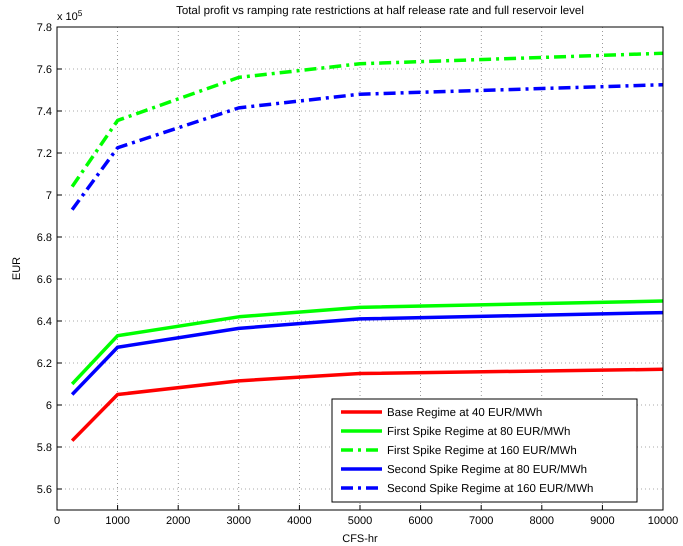 The width and height of the screenshot is (683, 546). Describe the element at coordinates (602, 521) in the screenshot. I see `x-tick-label: 9000` at that location.